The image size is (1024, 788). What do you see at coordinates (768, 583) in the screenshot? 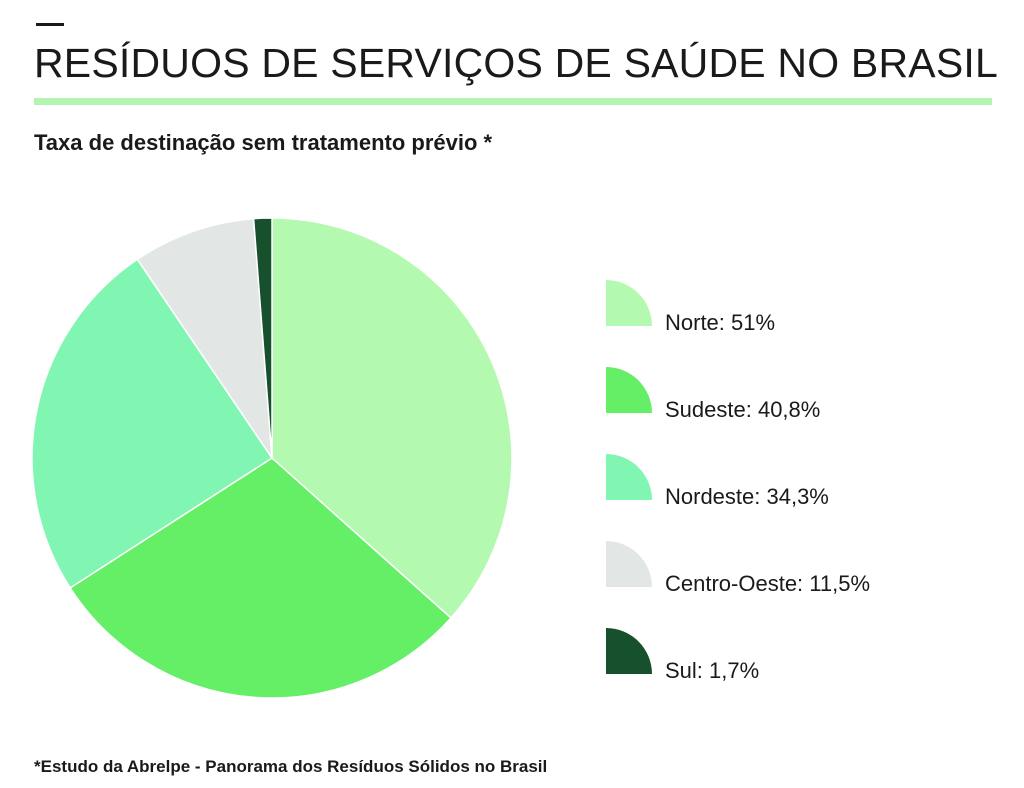
I see `legend-label-centro-oeste: Centro-Oeste: 11,5%` at bounding box center [768, 583].